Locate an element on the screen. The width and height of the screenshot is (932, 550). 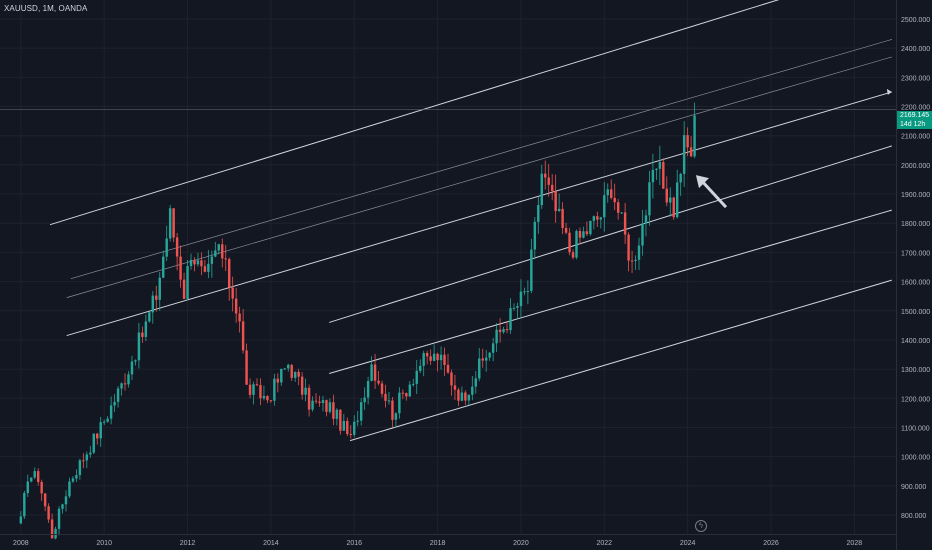
price-tick-label: 2300.000 is located at coordinates (915, 78).